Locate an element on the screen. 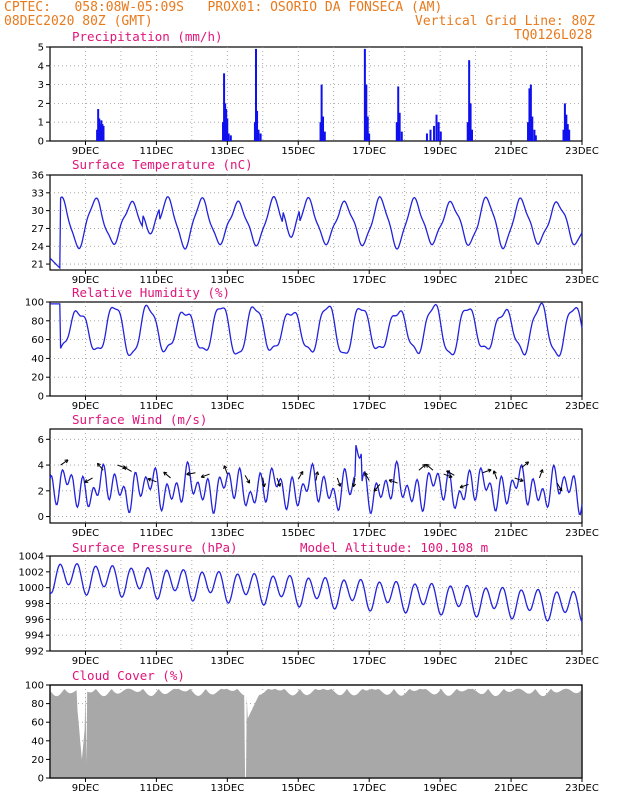 This screenshot has width=618, height=800. y-tick-label: 992 is located at coordinates (34, 652).